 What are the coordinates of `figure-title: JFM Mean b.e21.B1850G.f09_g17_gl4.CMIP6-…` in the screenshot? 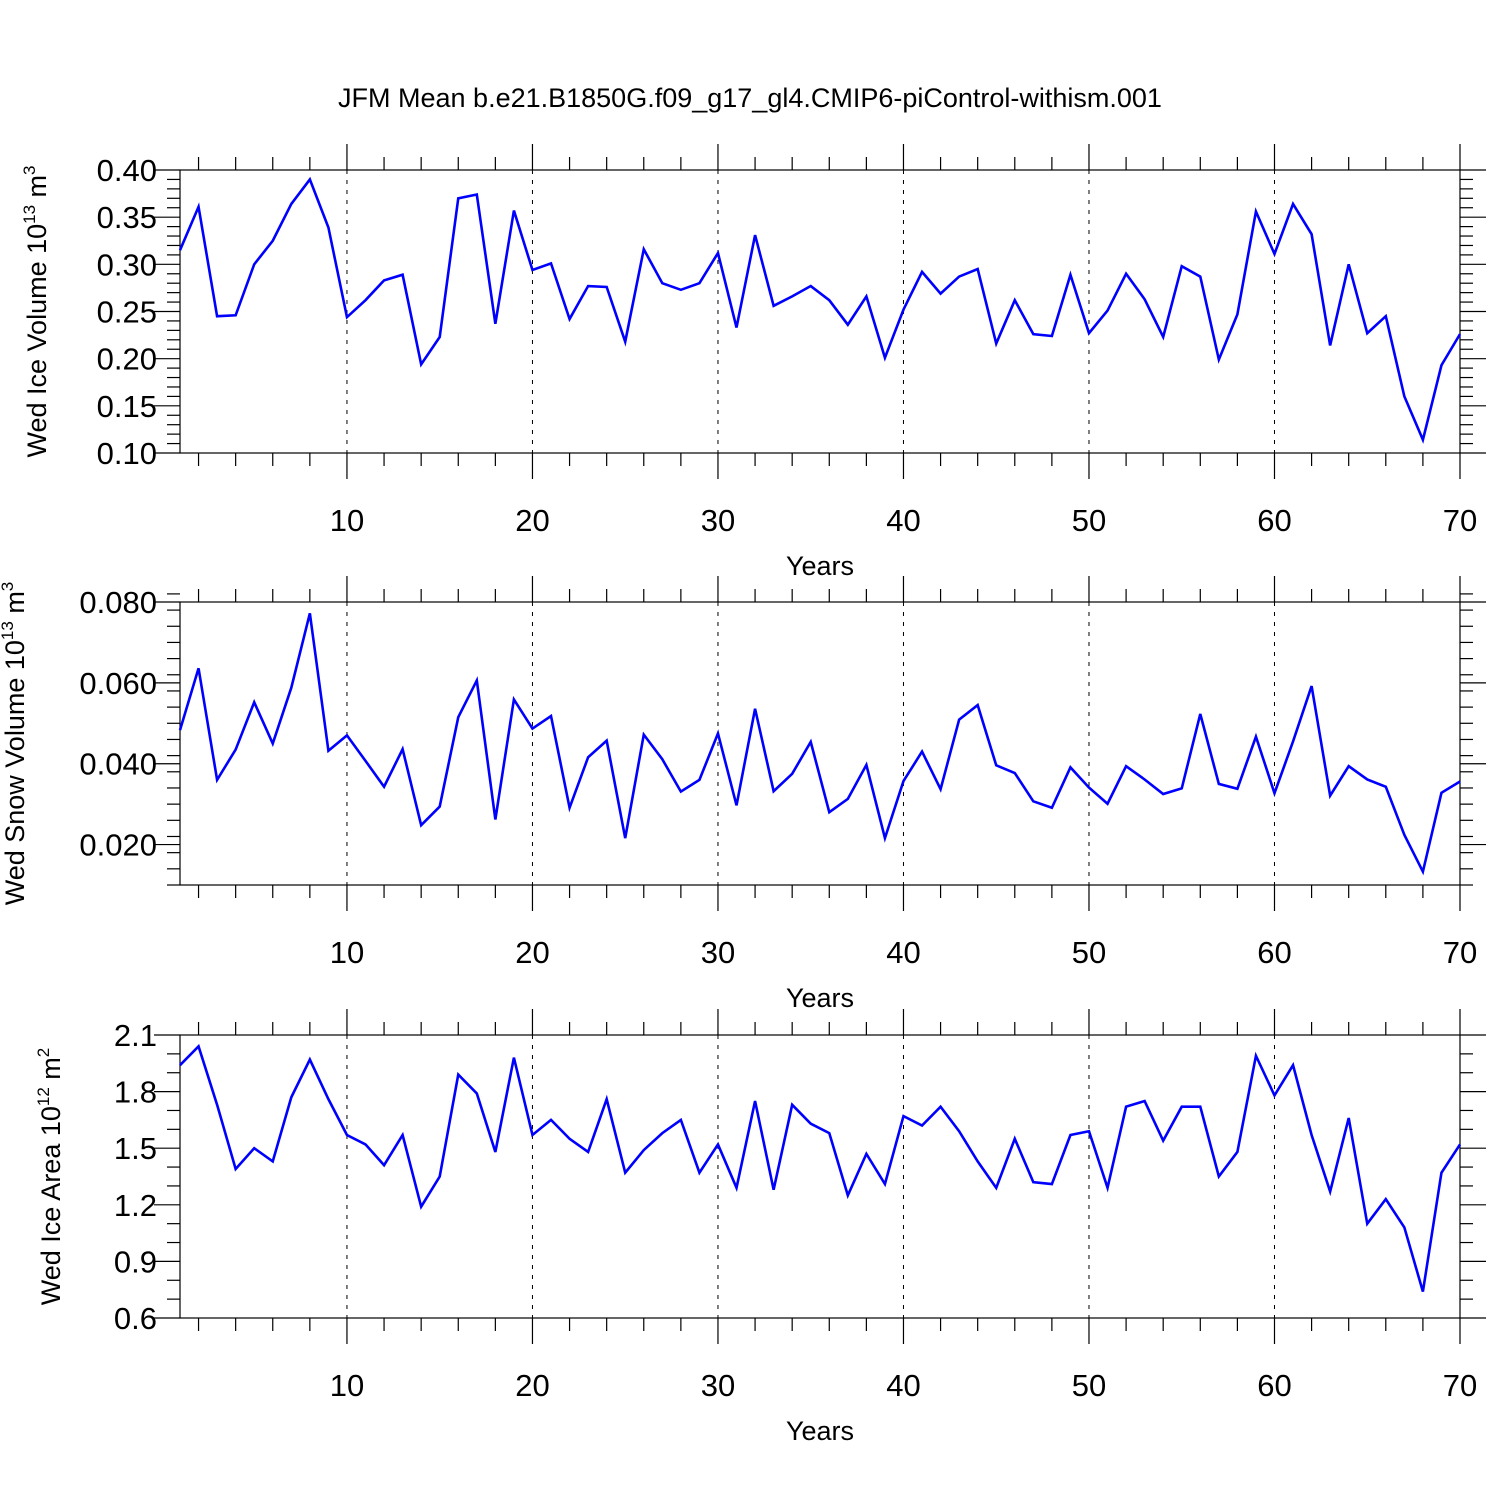 It's located at (750, 98).